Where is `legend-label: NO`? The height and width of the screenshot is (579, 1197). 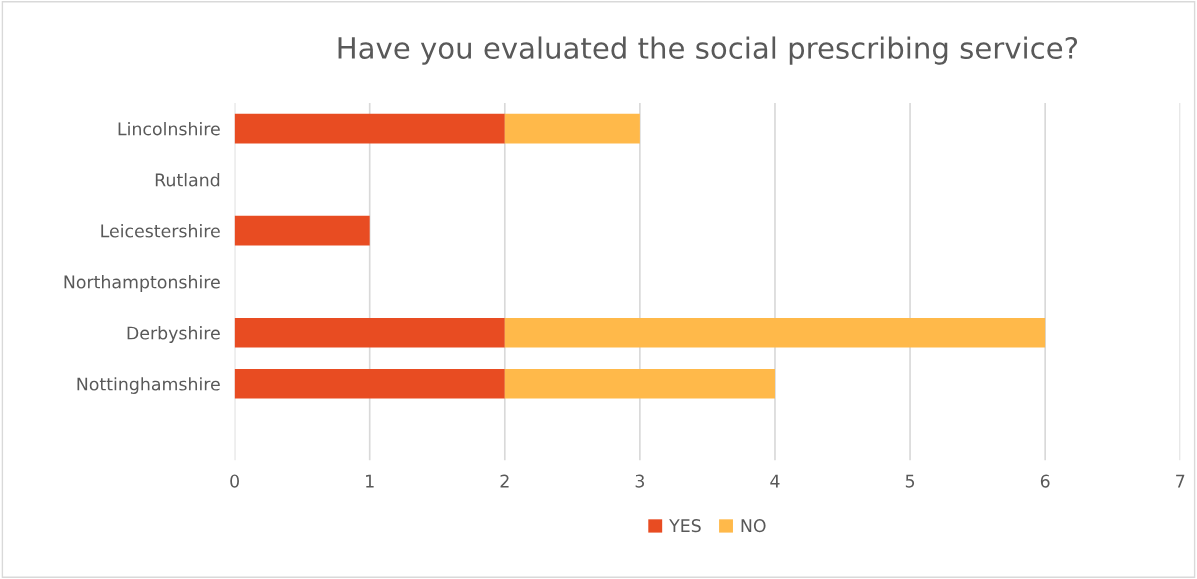 legend-label: NO is located at coordinates (753, 526).